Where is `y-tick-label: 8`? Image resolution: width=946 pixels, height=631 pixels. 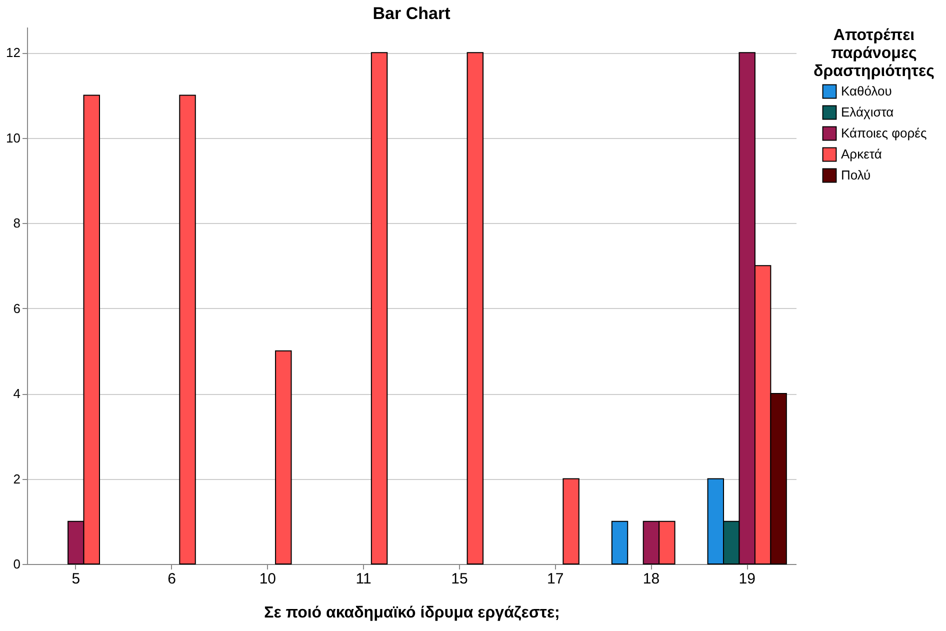 y-tick-label: 8 is located at coordinates (16, 223).